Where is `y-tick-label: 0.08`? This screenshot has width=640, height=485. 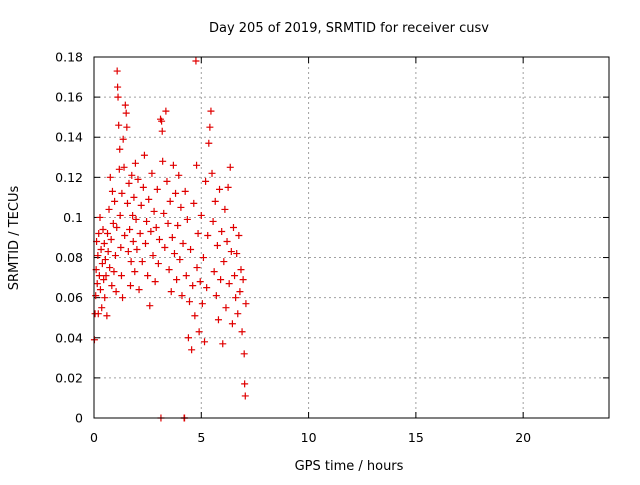
y-tick-label: 0.08 is located at coordinates (69, 257).